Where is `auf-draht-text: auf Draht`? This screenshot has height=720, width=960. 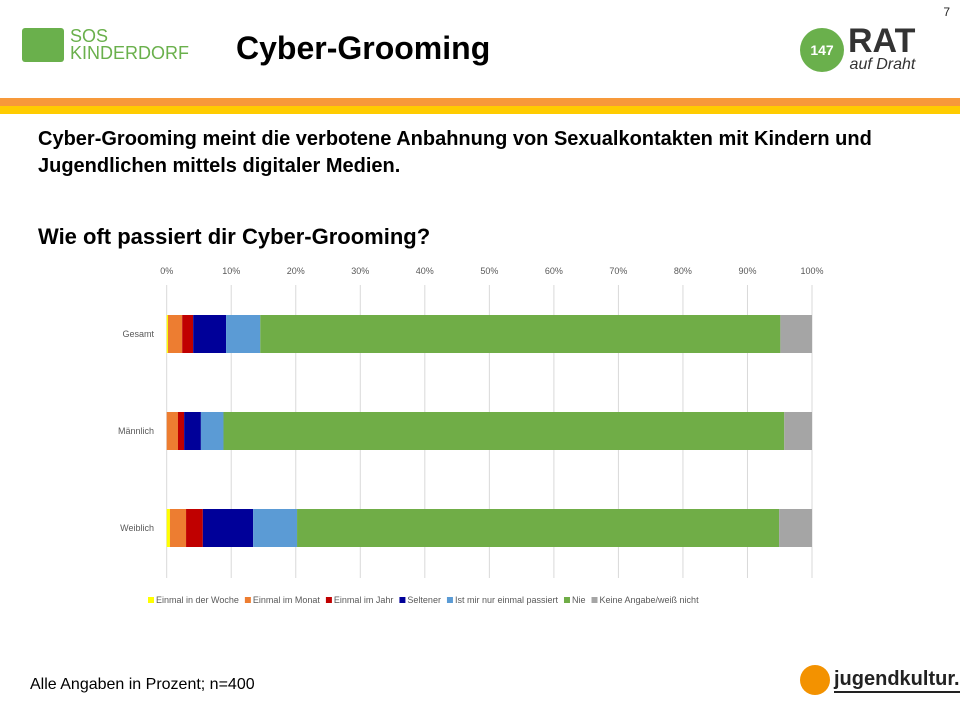 auf-draht-text: auf Draht is located at coordinates (882, 64).